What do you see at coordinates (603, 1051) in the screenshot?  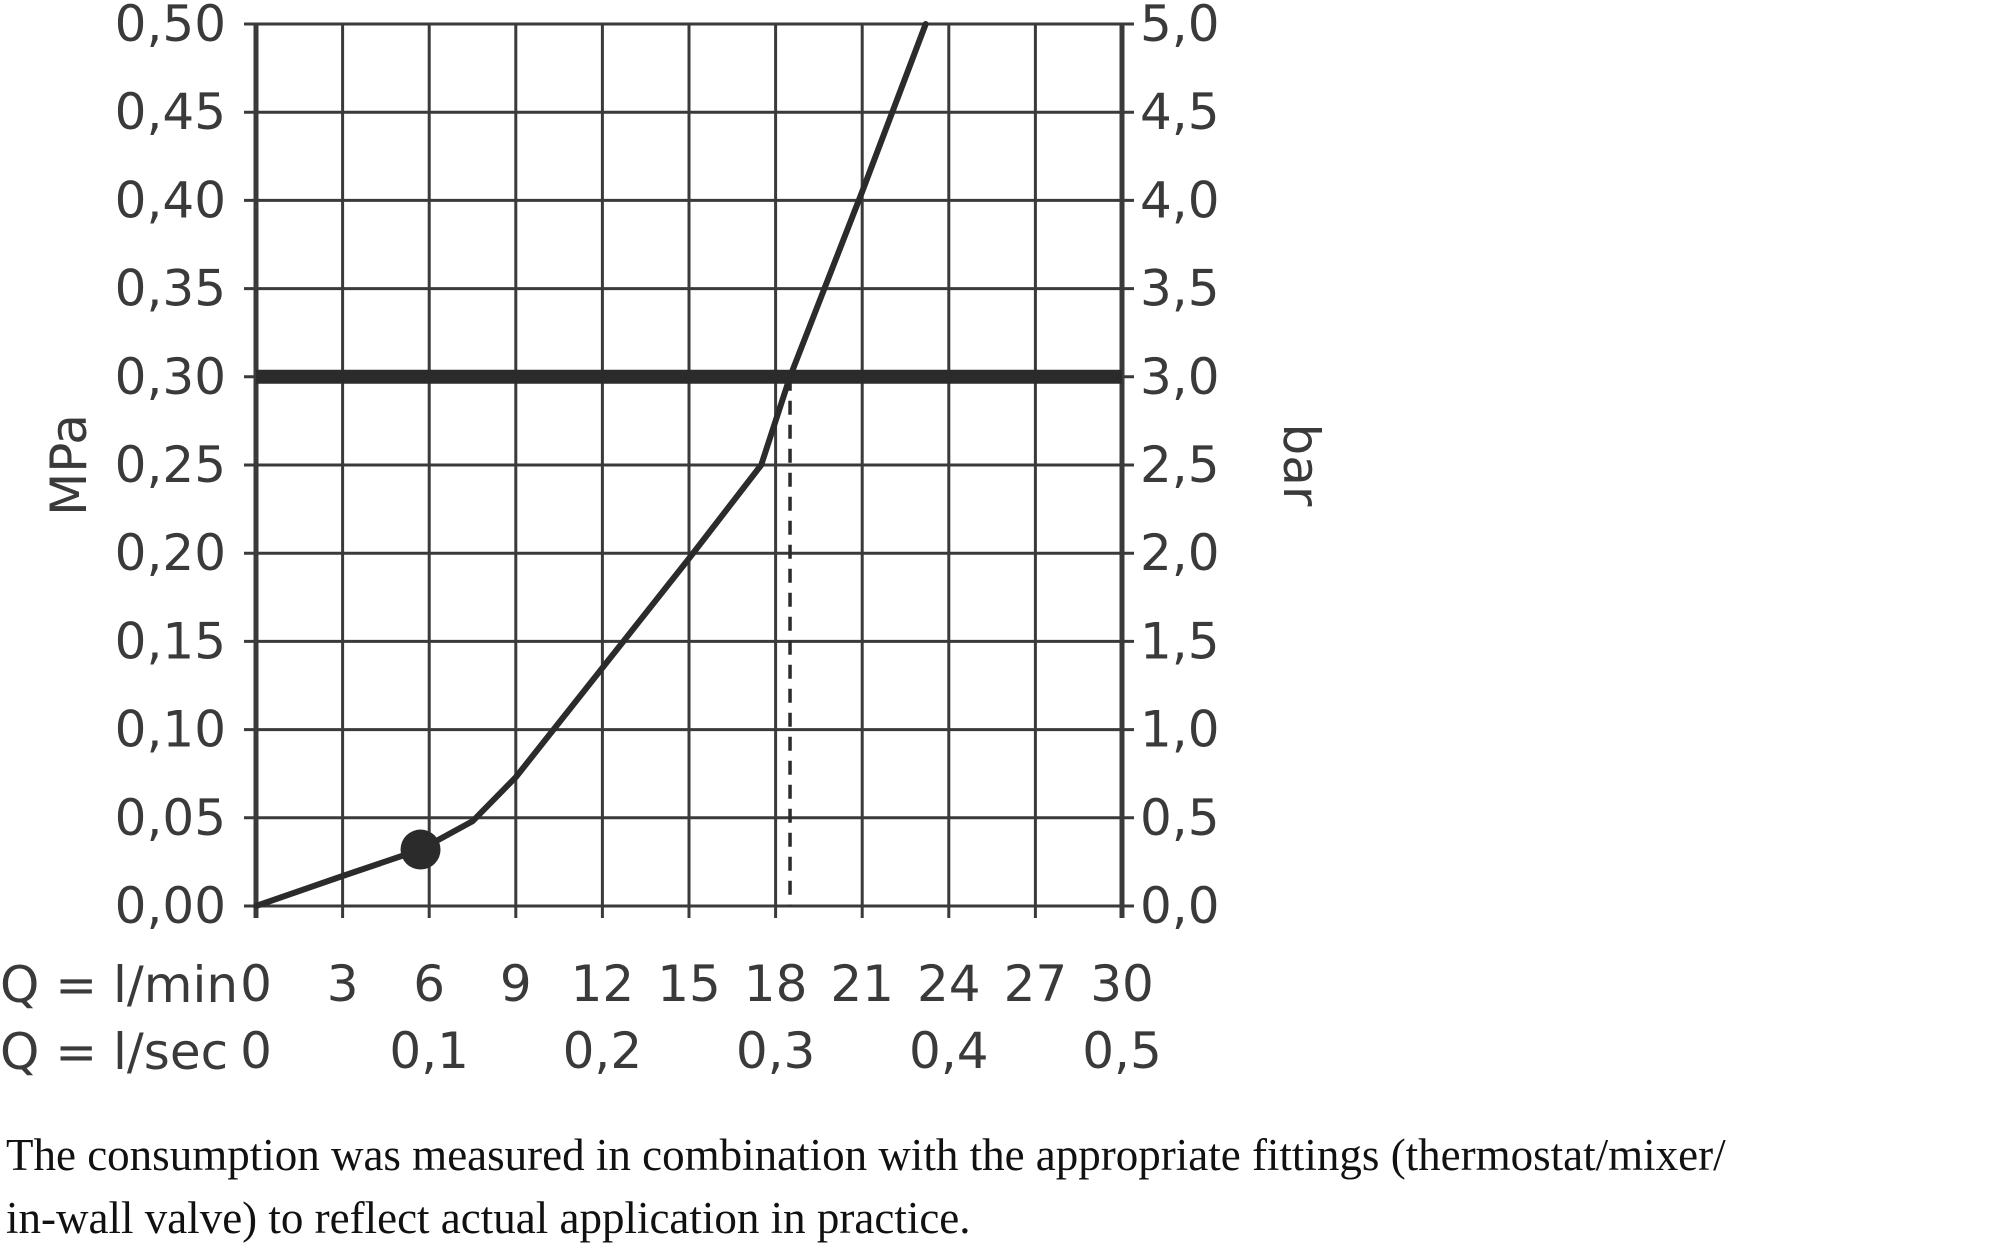 I see `x-tick-label-lsec: 0,2` at bounding box center [603, 1051].